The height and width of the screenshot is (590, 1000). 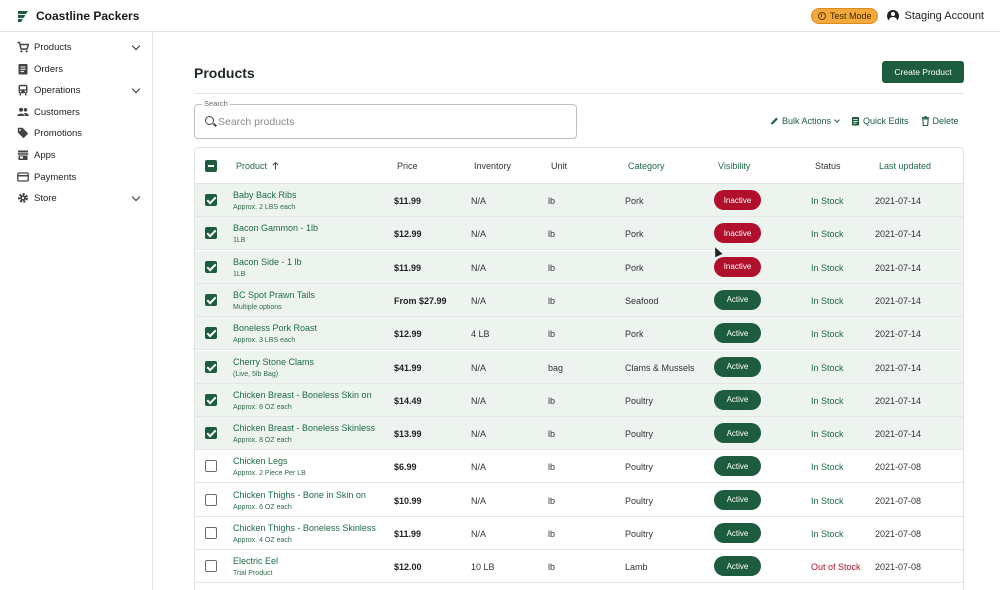 I want to click on sidebar-item-apps: Apps, so click(x=76, y=155).